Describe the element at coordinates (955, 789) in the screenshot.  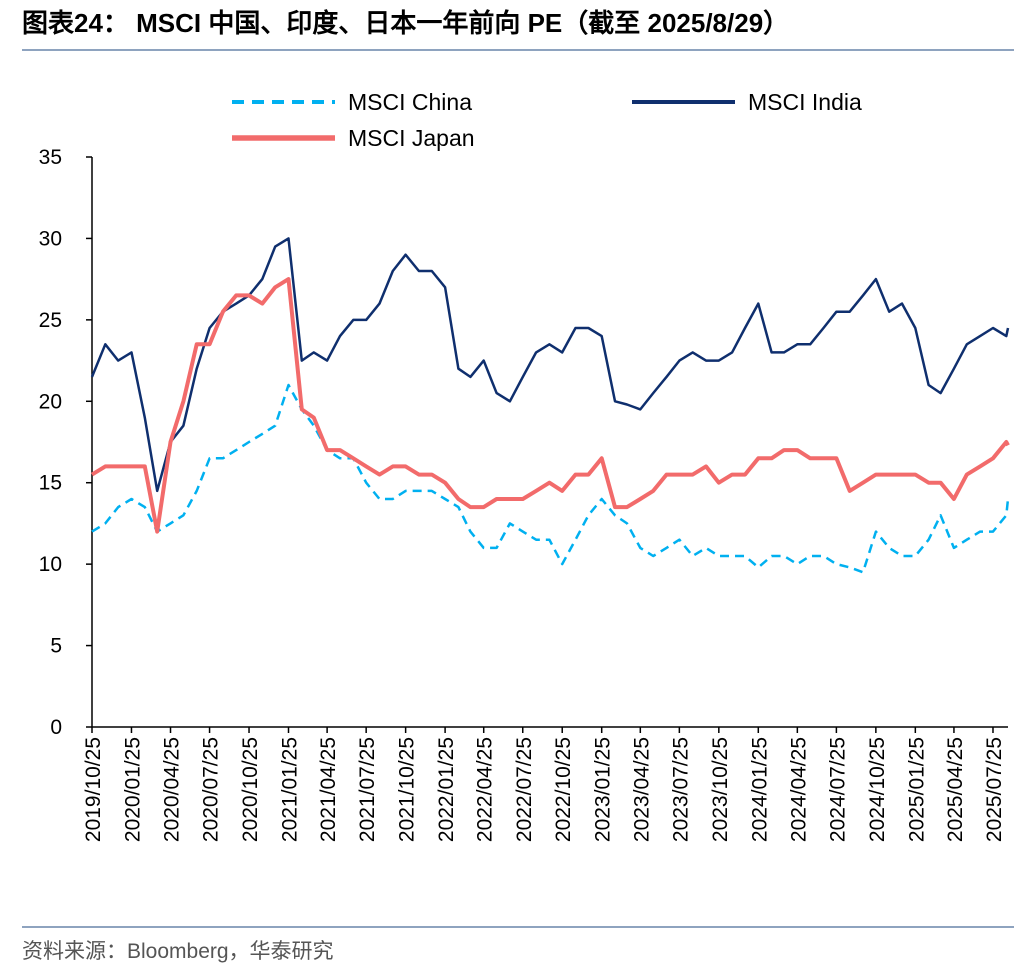
I see `x-tick-label: 2025/04/25` at that location.